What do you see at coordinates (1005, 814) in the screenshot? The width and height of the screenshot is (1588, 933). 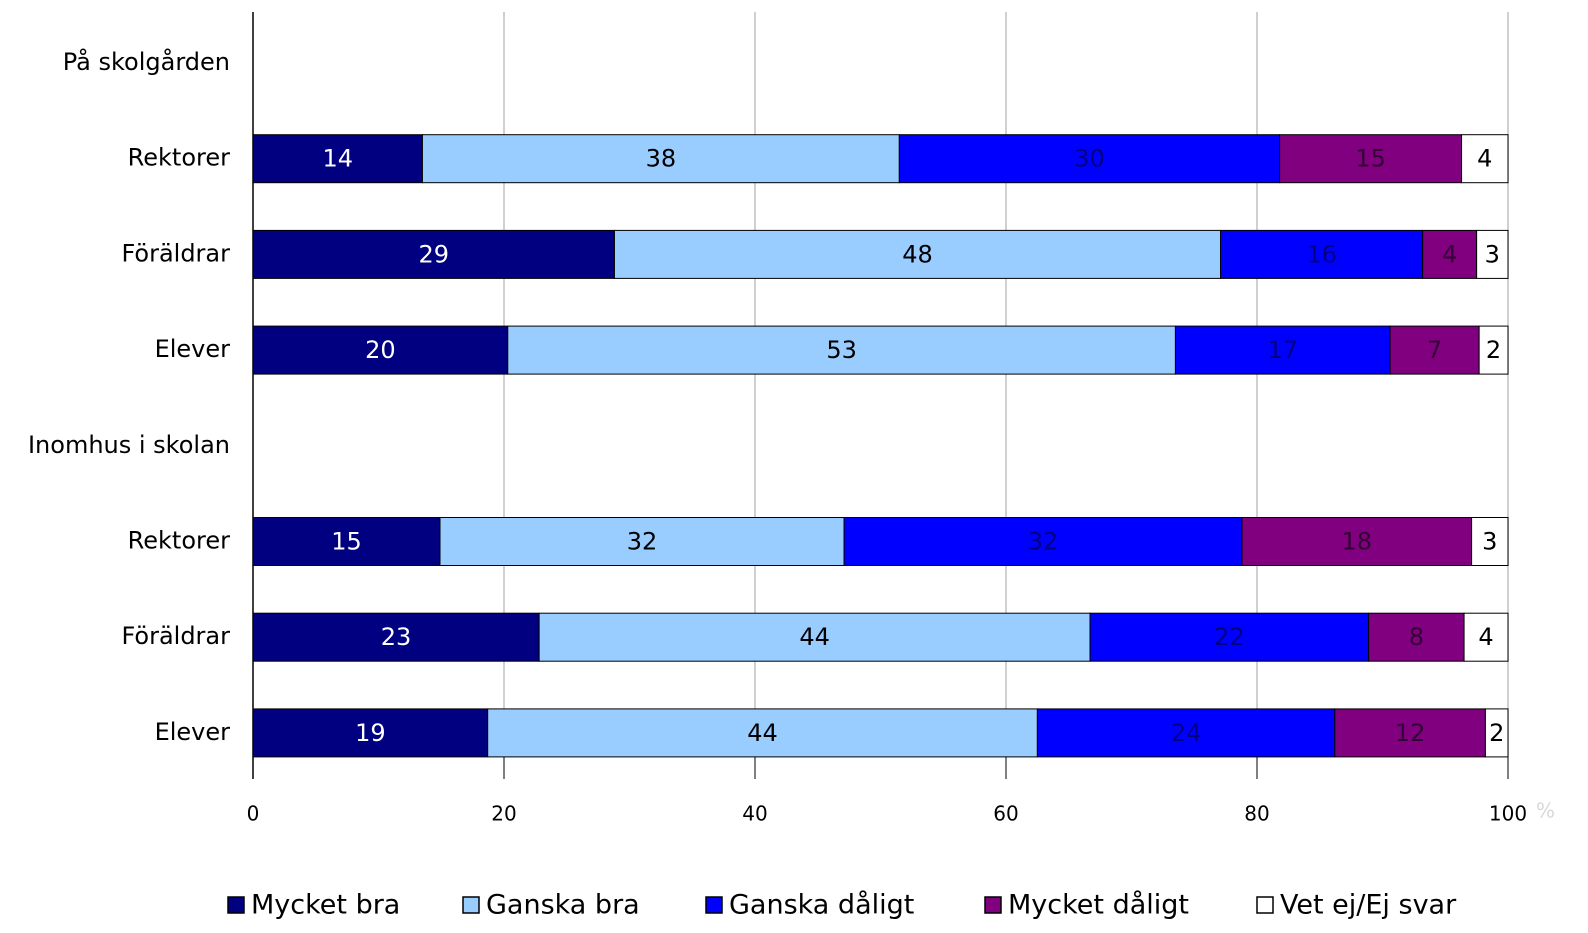 I see `x-tick-label: 60` at bounding box center [1005, 814].